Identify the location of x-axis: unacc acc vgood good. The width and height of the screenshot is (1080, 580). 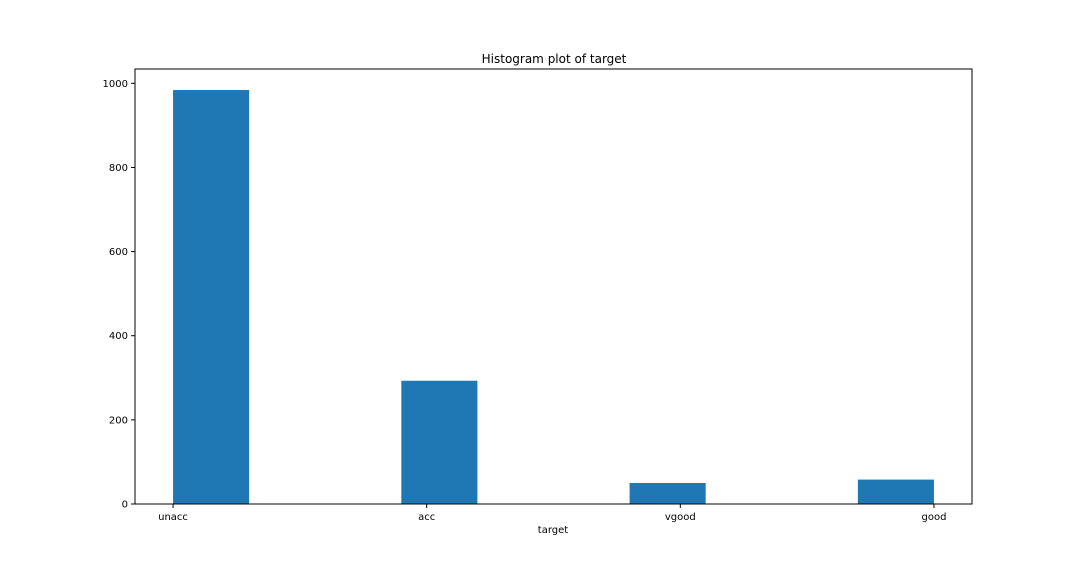
(552, 513).